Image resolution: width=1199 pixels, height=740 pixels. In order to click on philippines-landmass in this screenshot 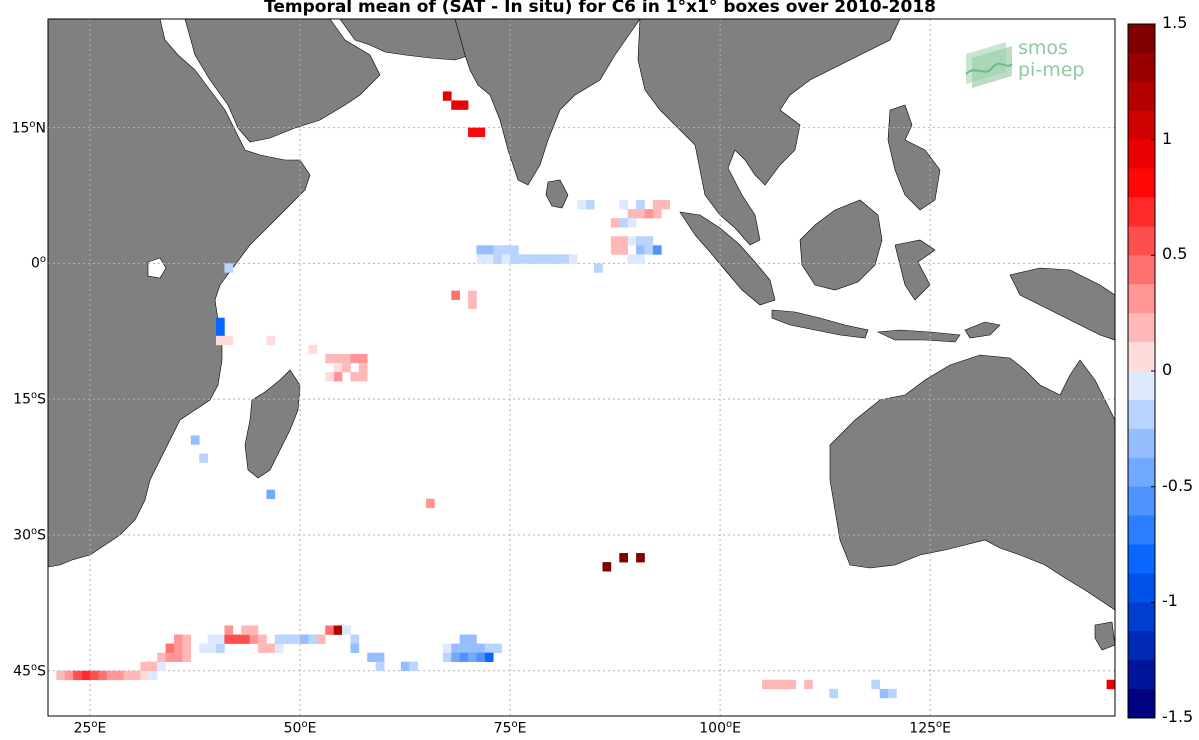, I will do `click(914, 157)`.